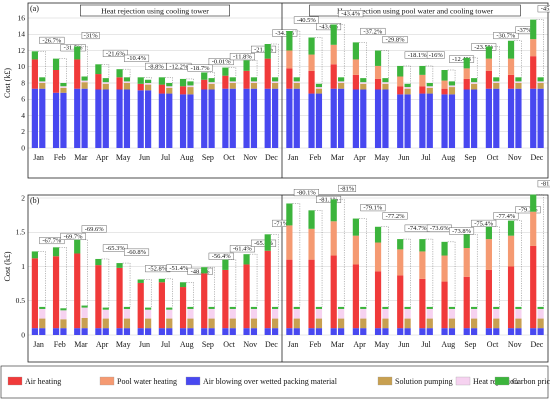 The image size is (550, 400). Describe the element at coordinates (484, 47) in the screenshot. I see `reduction-label: -23.5%` at that location.